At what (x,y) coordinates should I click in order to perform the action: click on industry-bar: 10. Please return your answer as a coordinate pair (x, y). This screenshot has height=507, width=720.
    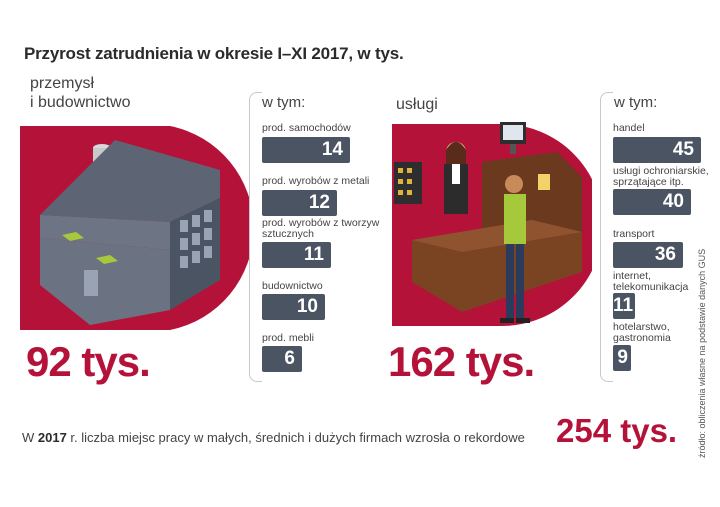
    Looking at the image, I should click on (293, 307).